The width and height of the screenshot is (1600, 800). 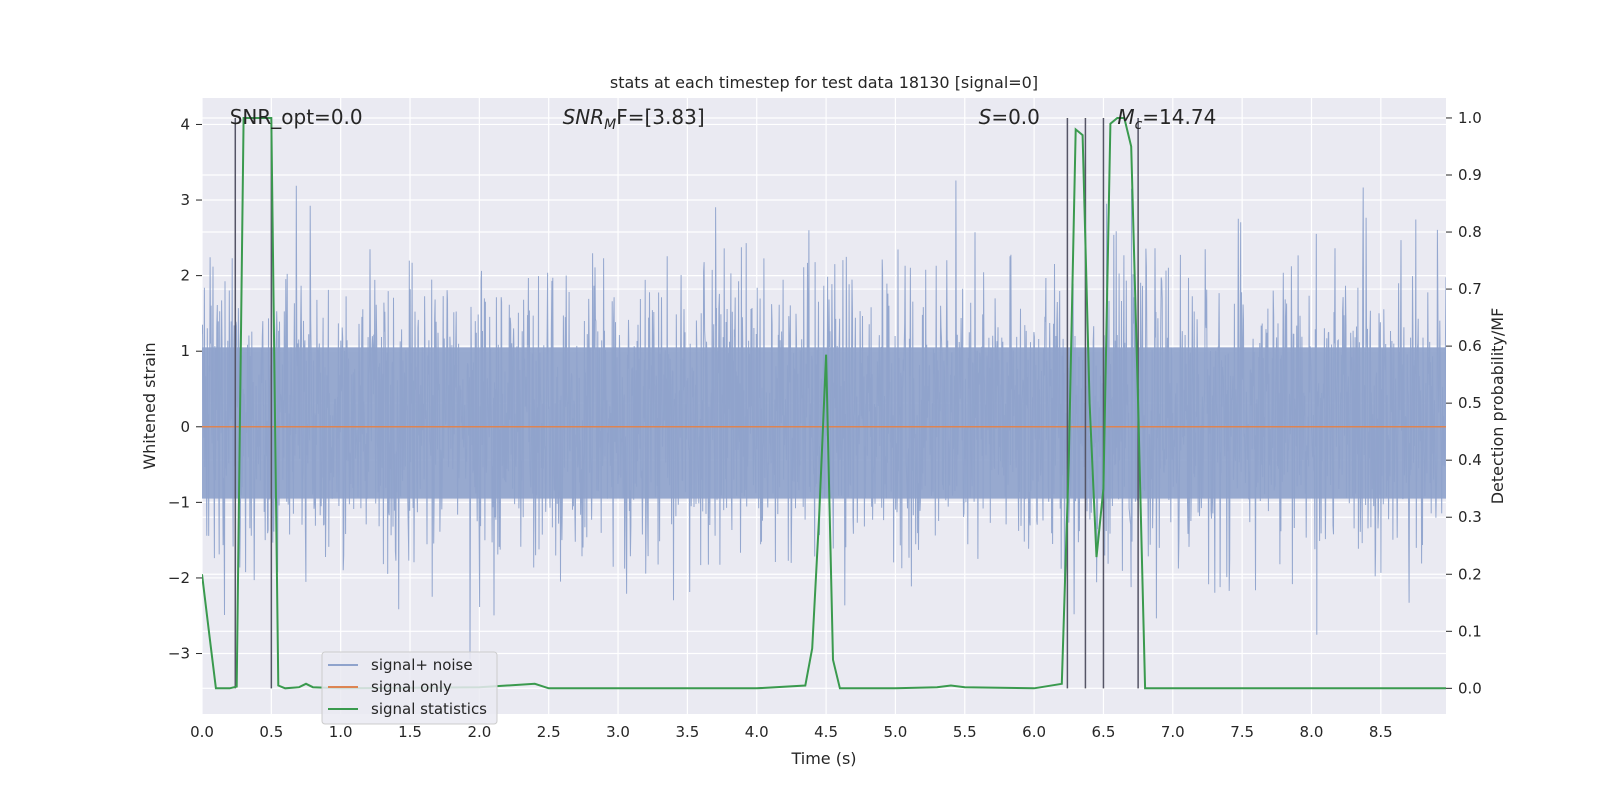 I want to click on x-tick-label: 8.5, so click(x=1381, y=732).